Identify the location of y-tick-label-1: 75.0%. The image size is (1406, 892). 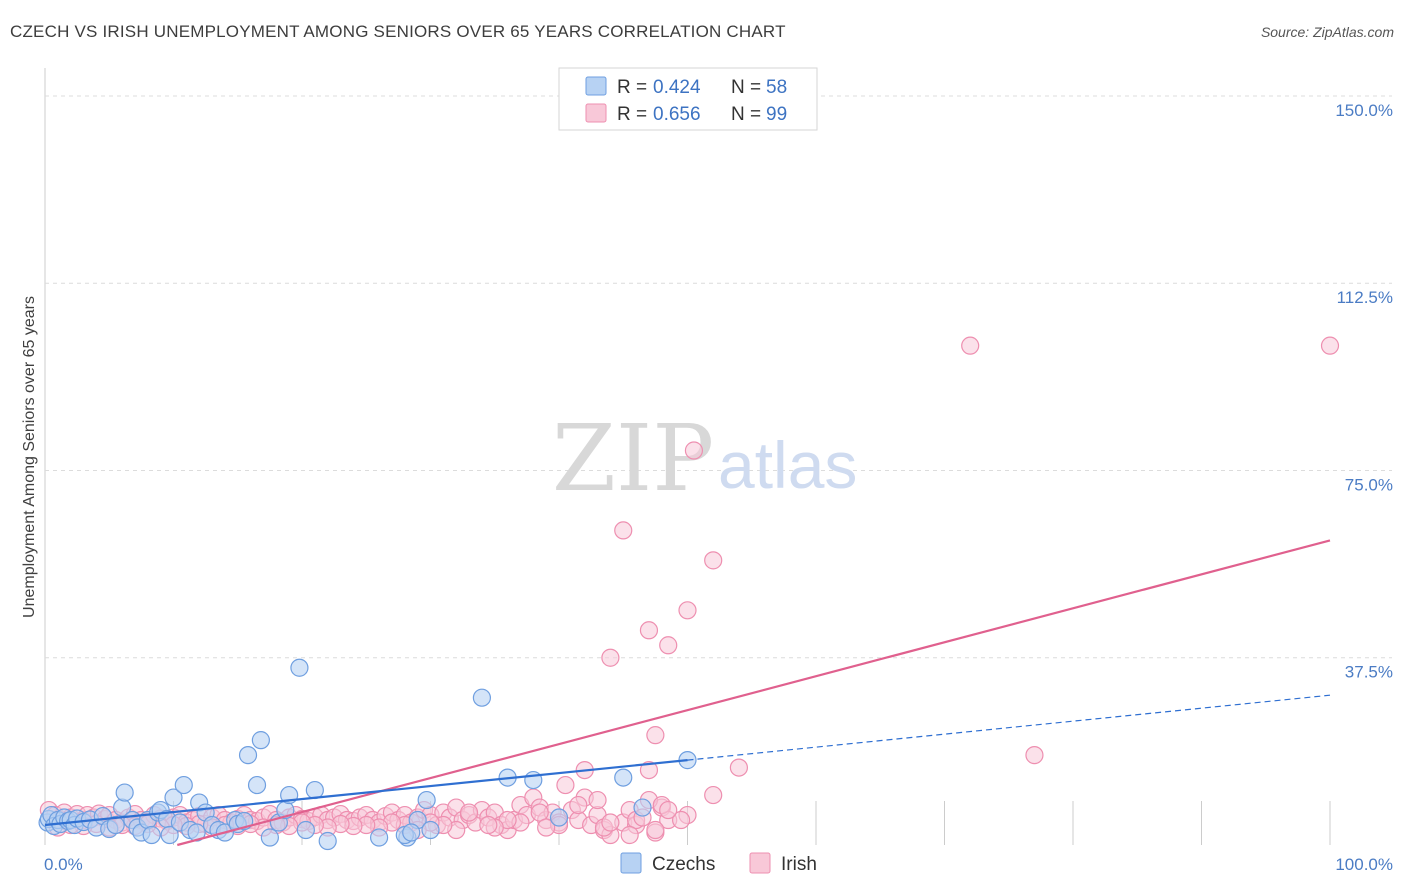
(1369, 484).